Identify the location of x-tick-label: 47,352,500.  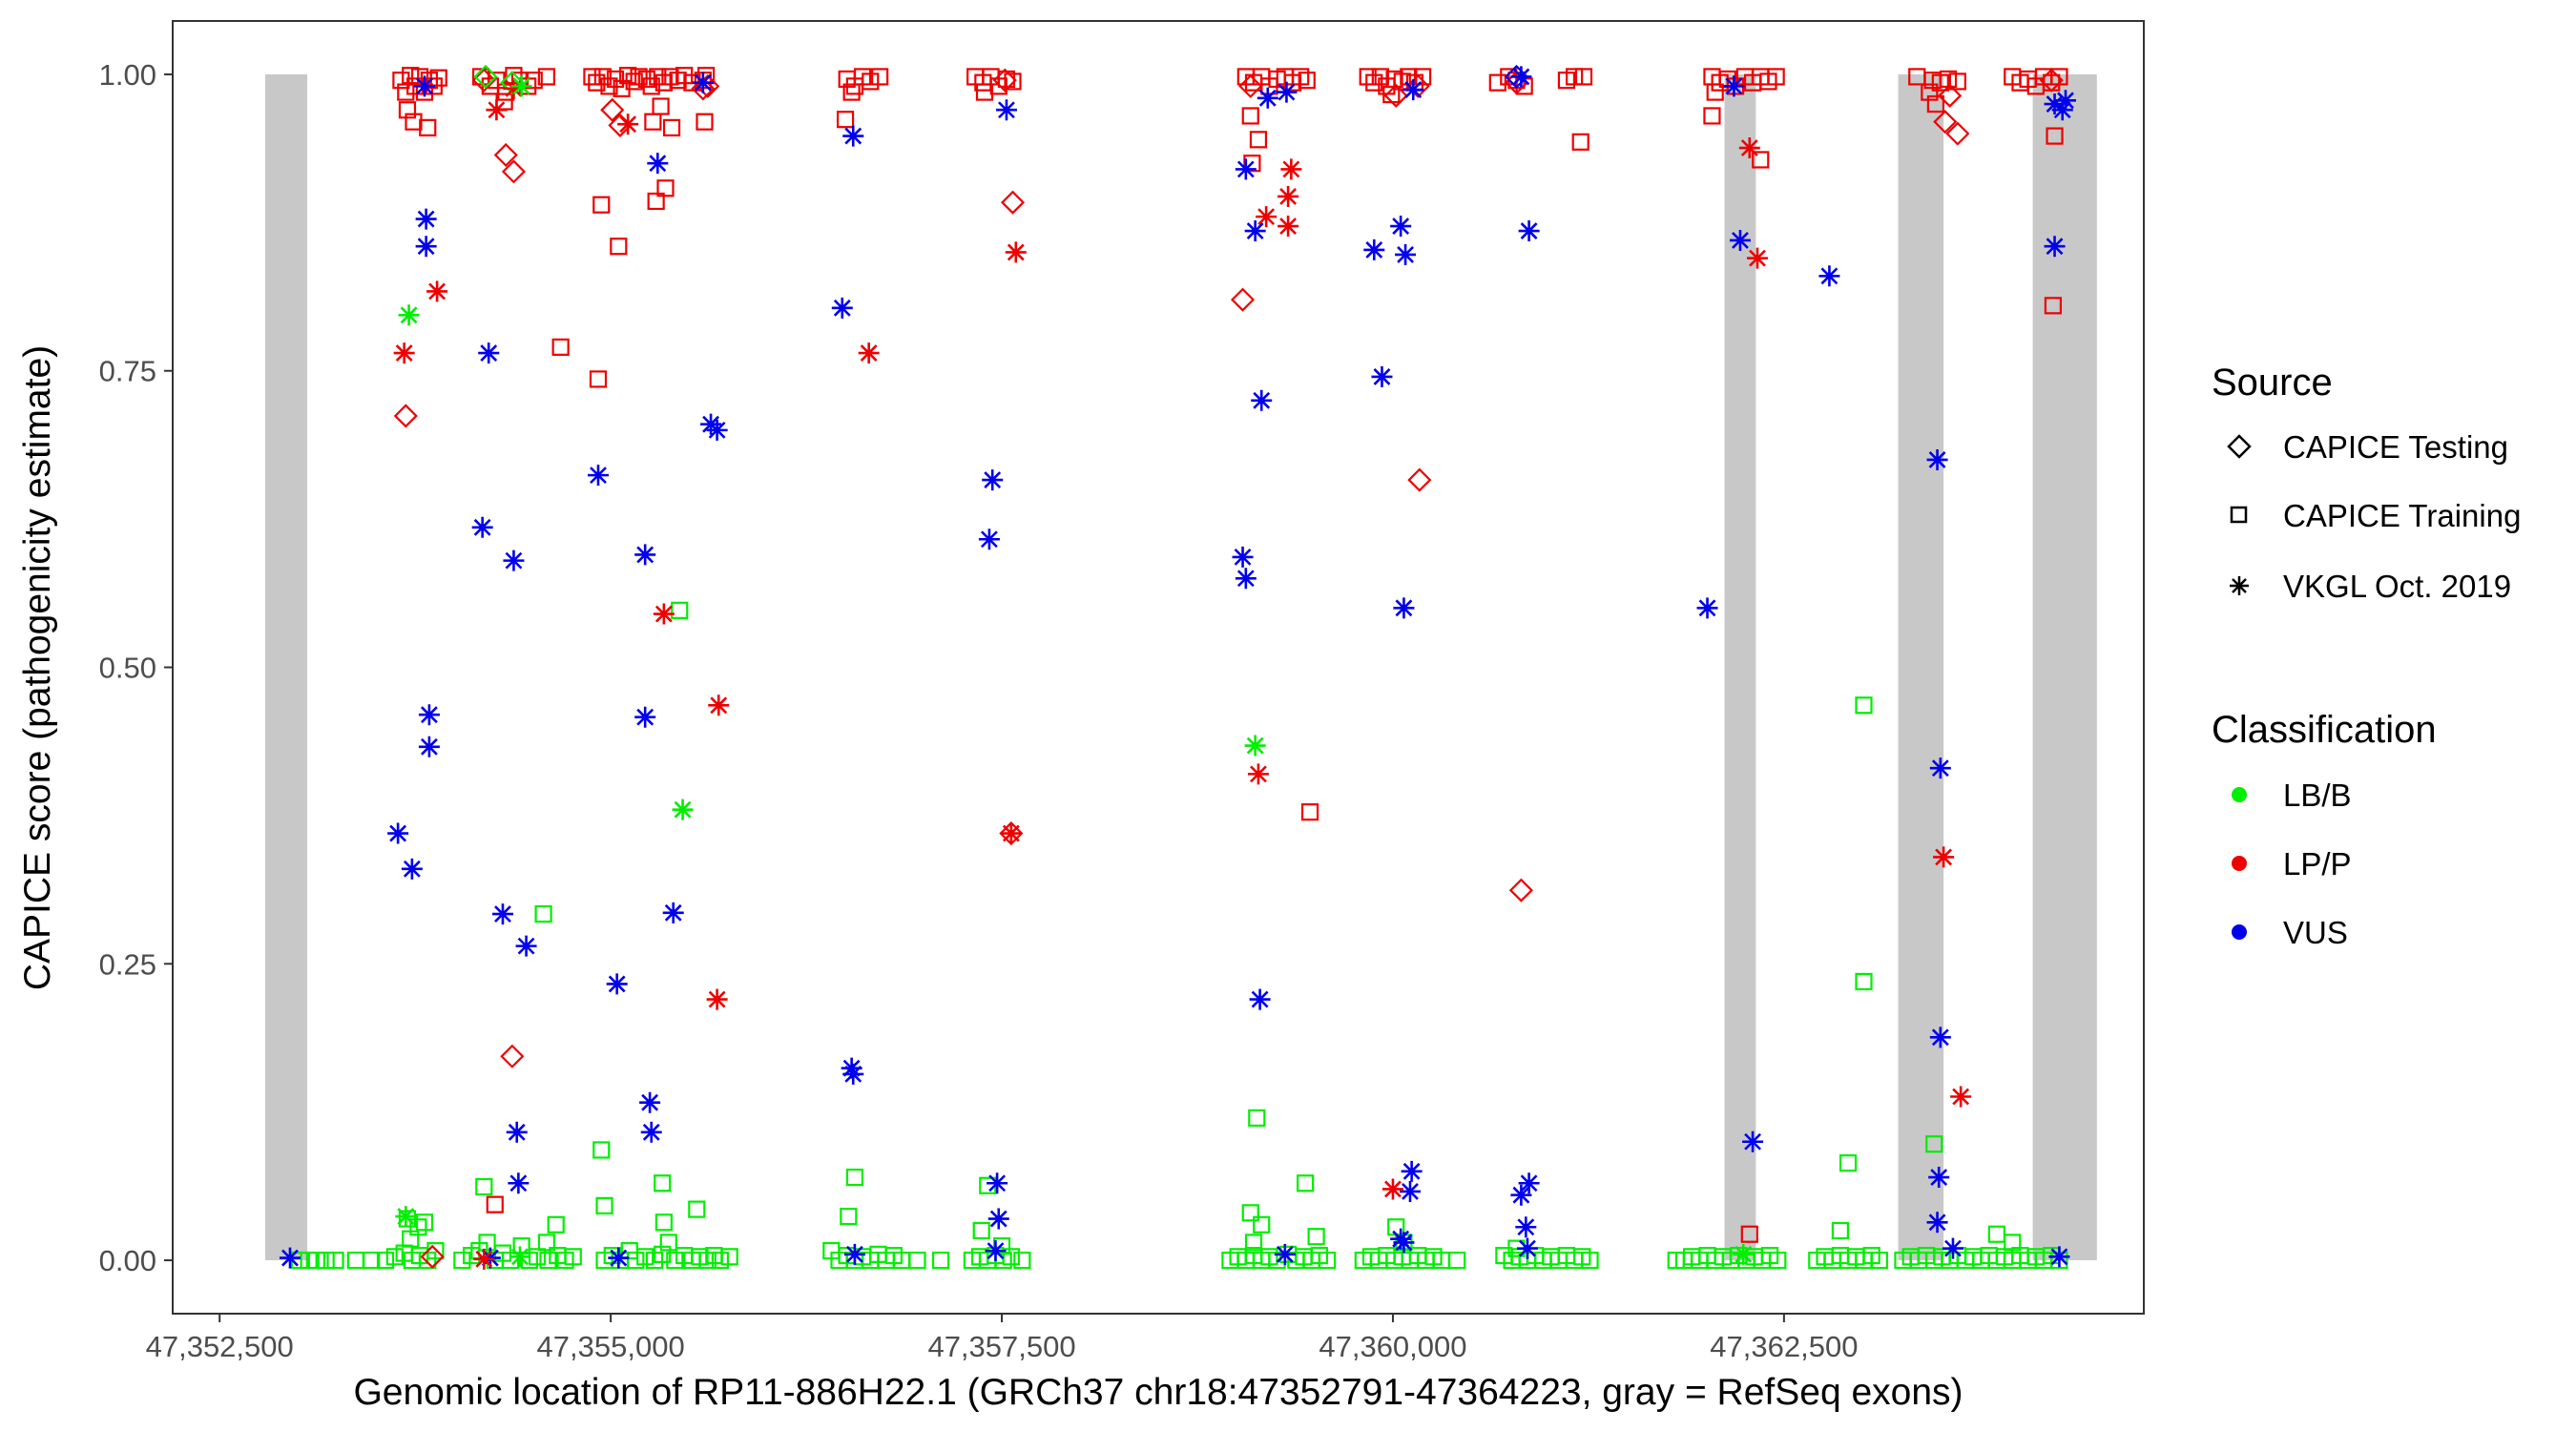
(220, 1346).